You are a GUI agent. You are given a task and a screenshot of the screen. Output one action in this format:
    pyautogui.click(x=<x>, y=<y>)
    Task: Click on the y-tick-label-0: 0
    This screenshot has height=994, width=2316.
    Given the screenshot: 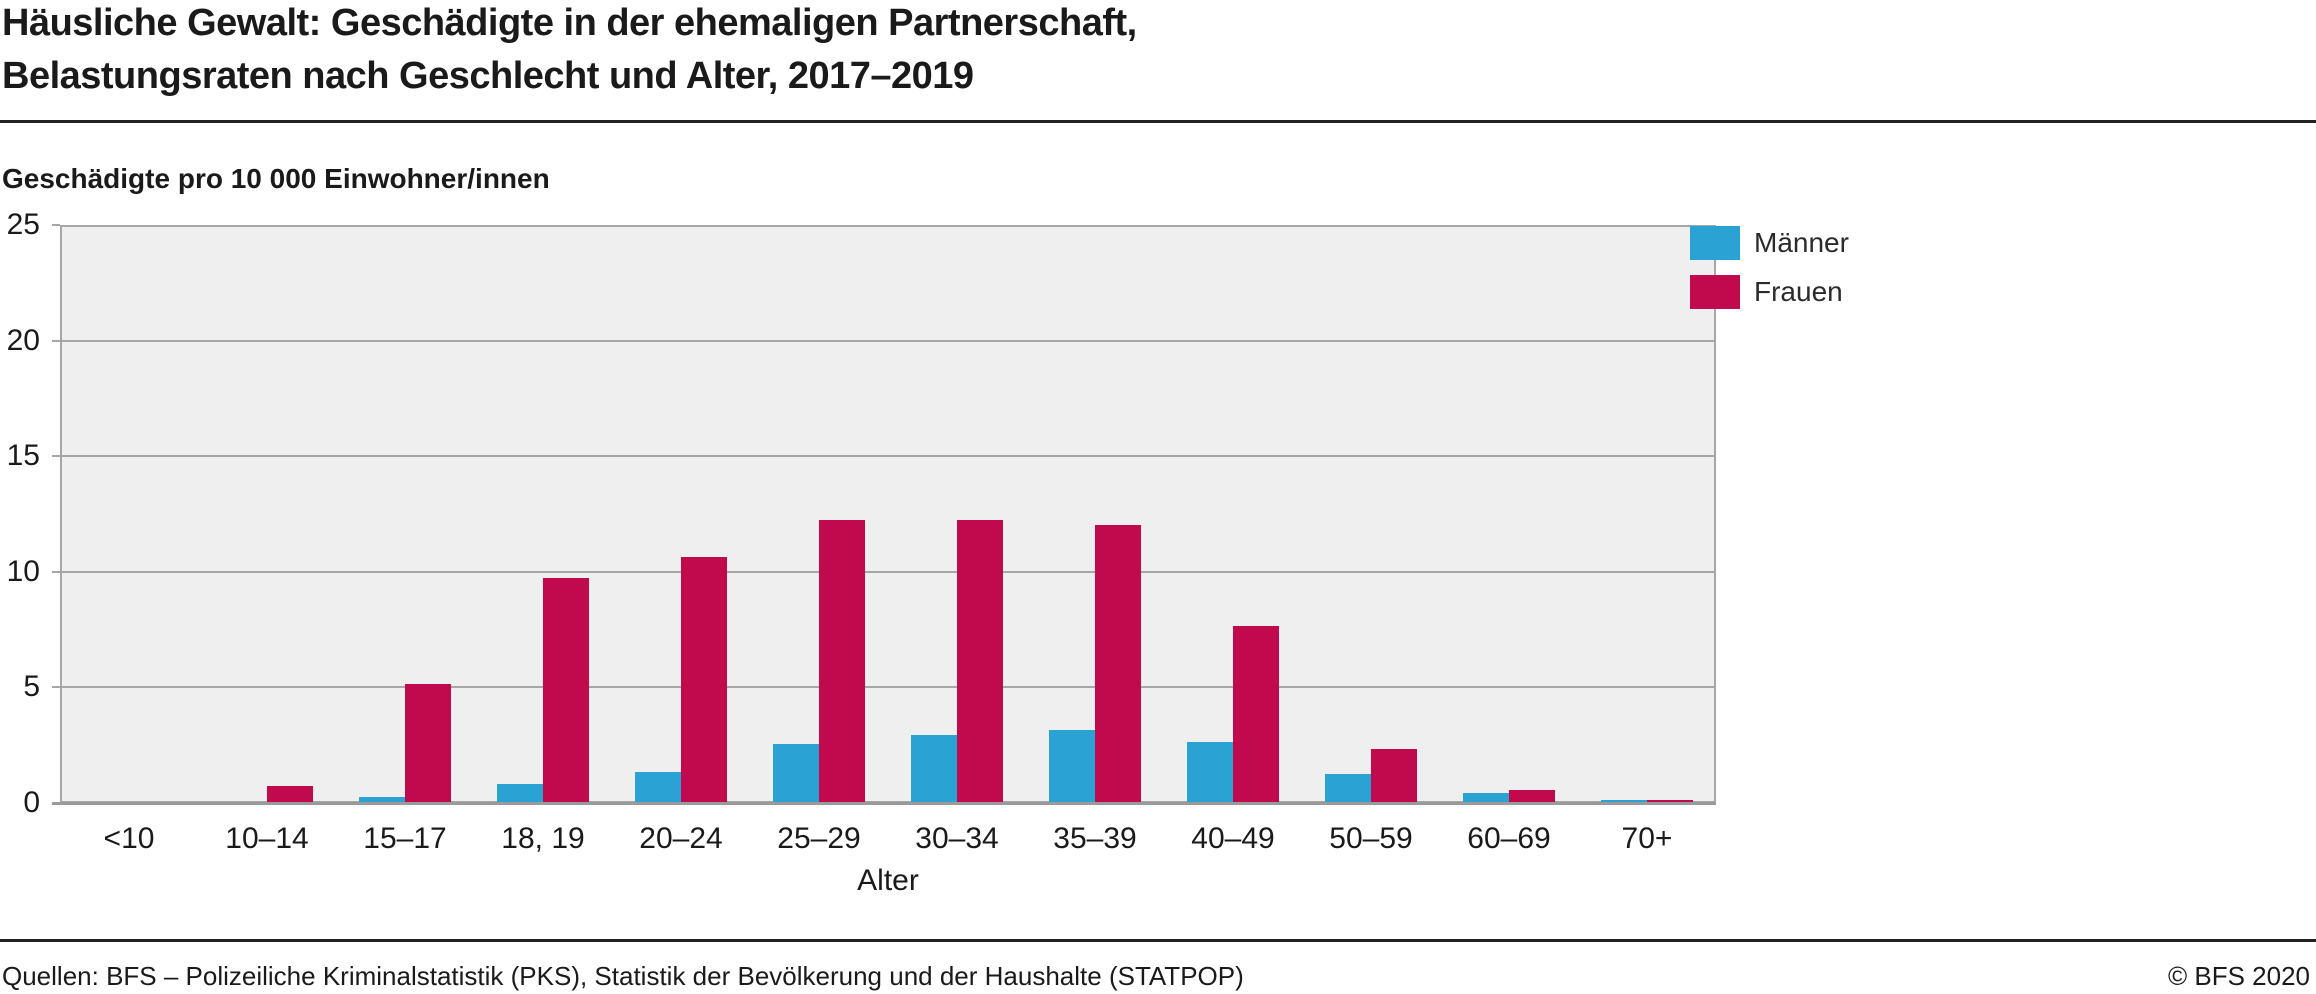 What is the action you would take?
    pyautogui.click(x=31, y=802)
    